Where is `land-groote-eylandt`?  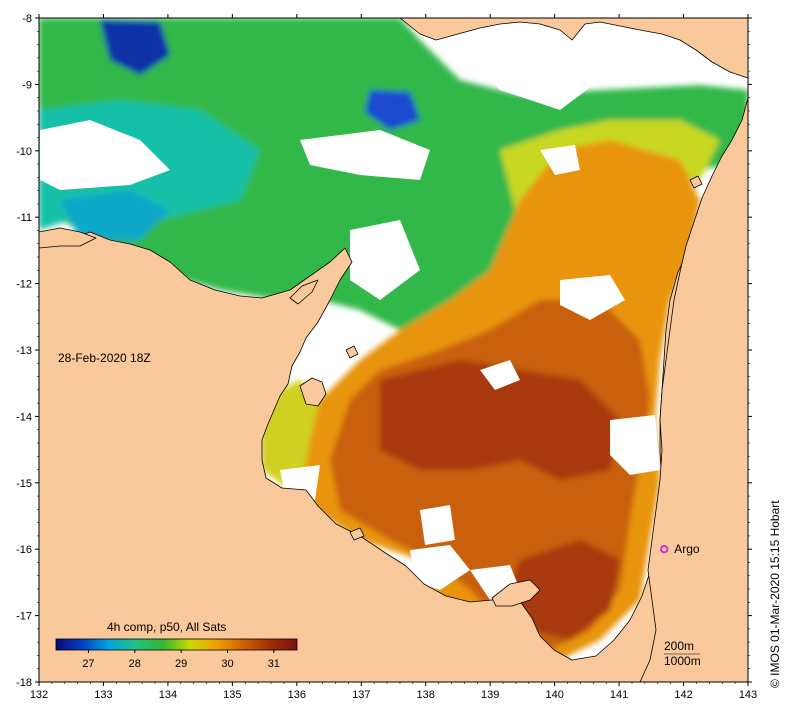 land-groote-eylandt is located at coordinates (313, 392).